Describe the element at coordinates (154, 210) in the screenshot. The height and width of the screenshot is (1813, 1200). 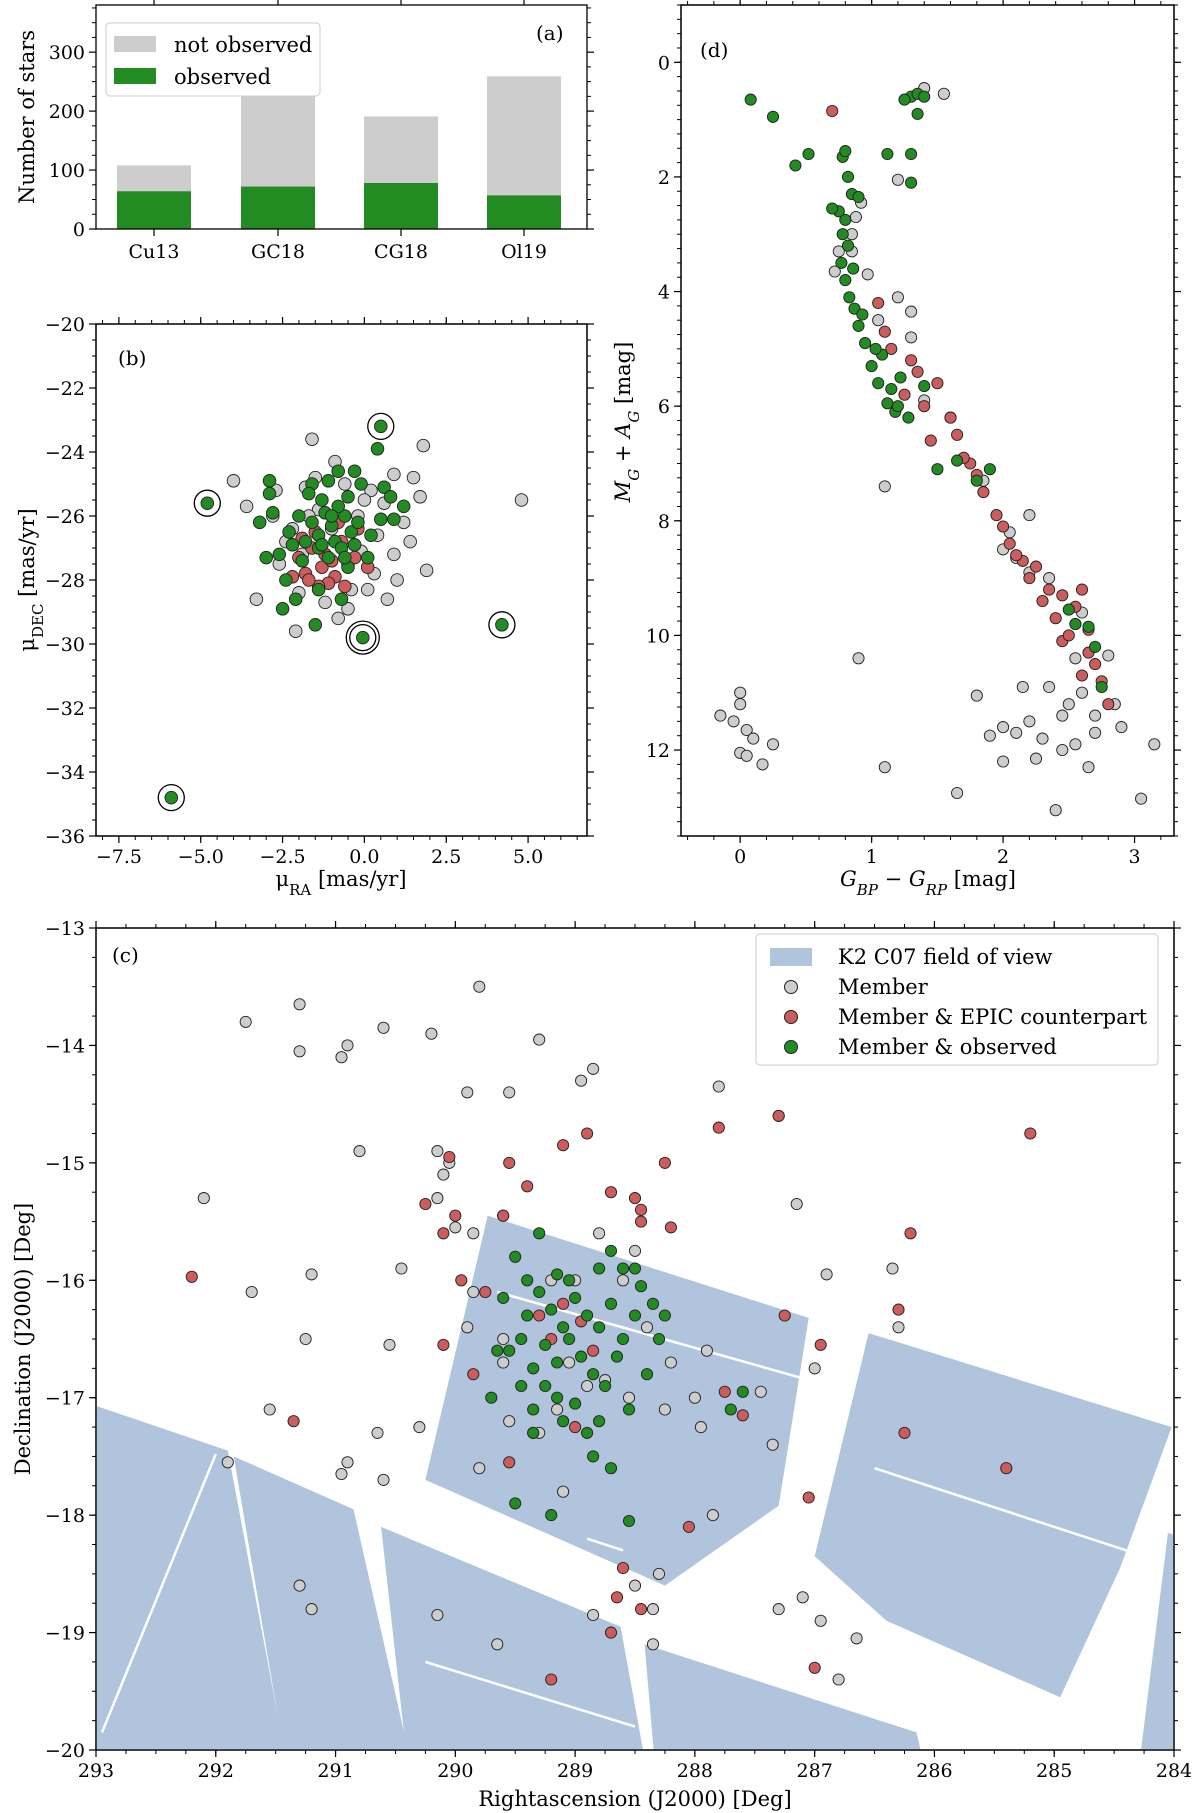
I see `a-bar-observed` at that location.